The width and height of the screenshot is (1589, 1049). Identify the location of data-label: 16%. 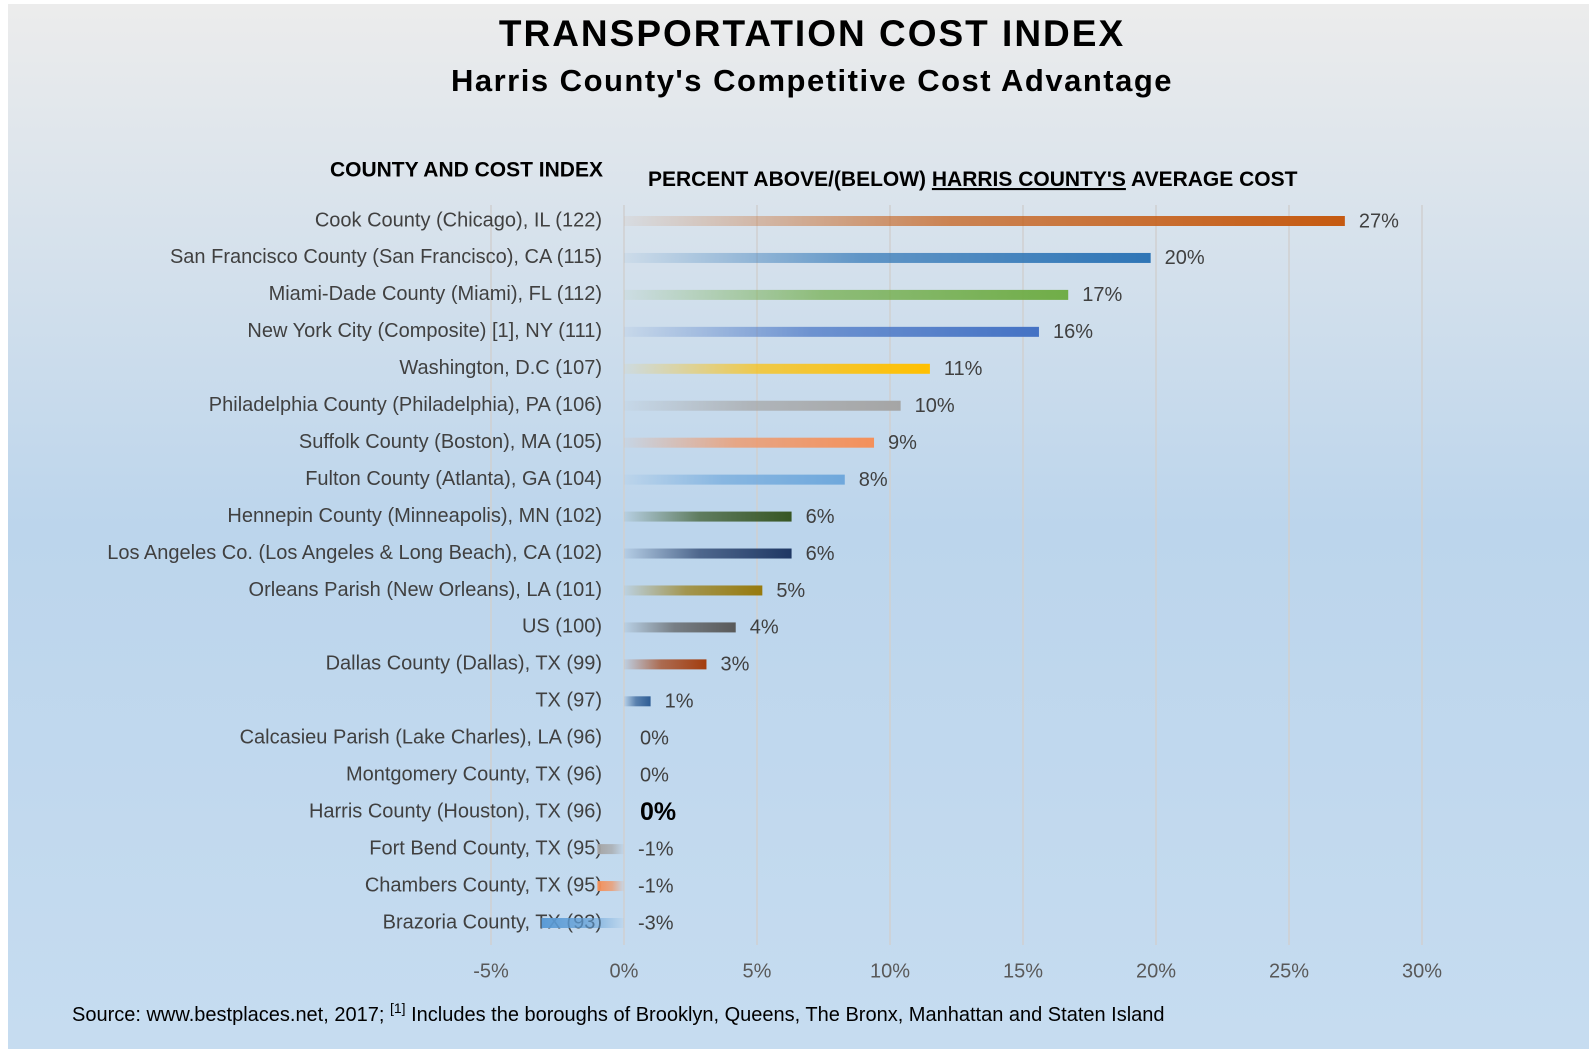
(1073, 332).